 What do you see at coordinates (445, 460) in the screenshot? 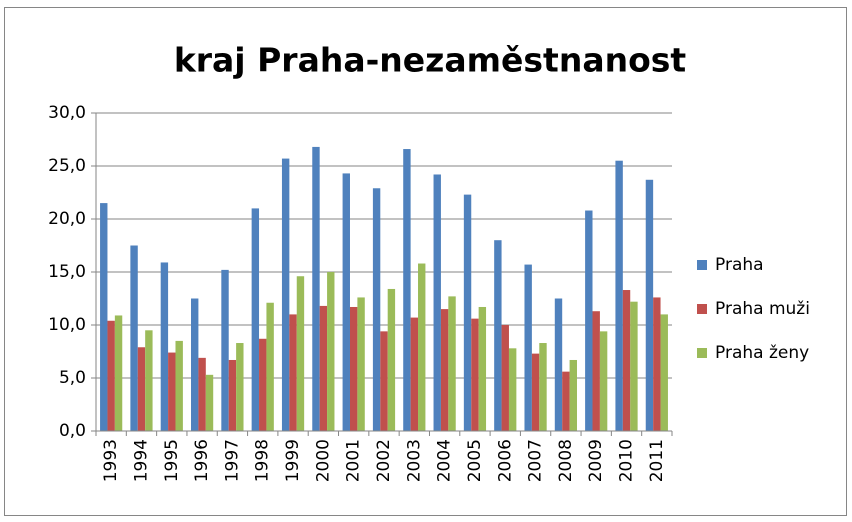
I see `x-tick-label: 2004` at bounding box center [445, 460].